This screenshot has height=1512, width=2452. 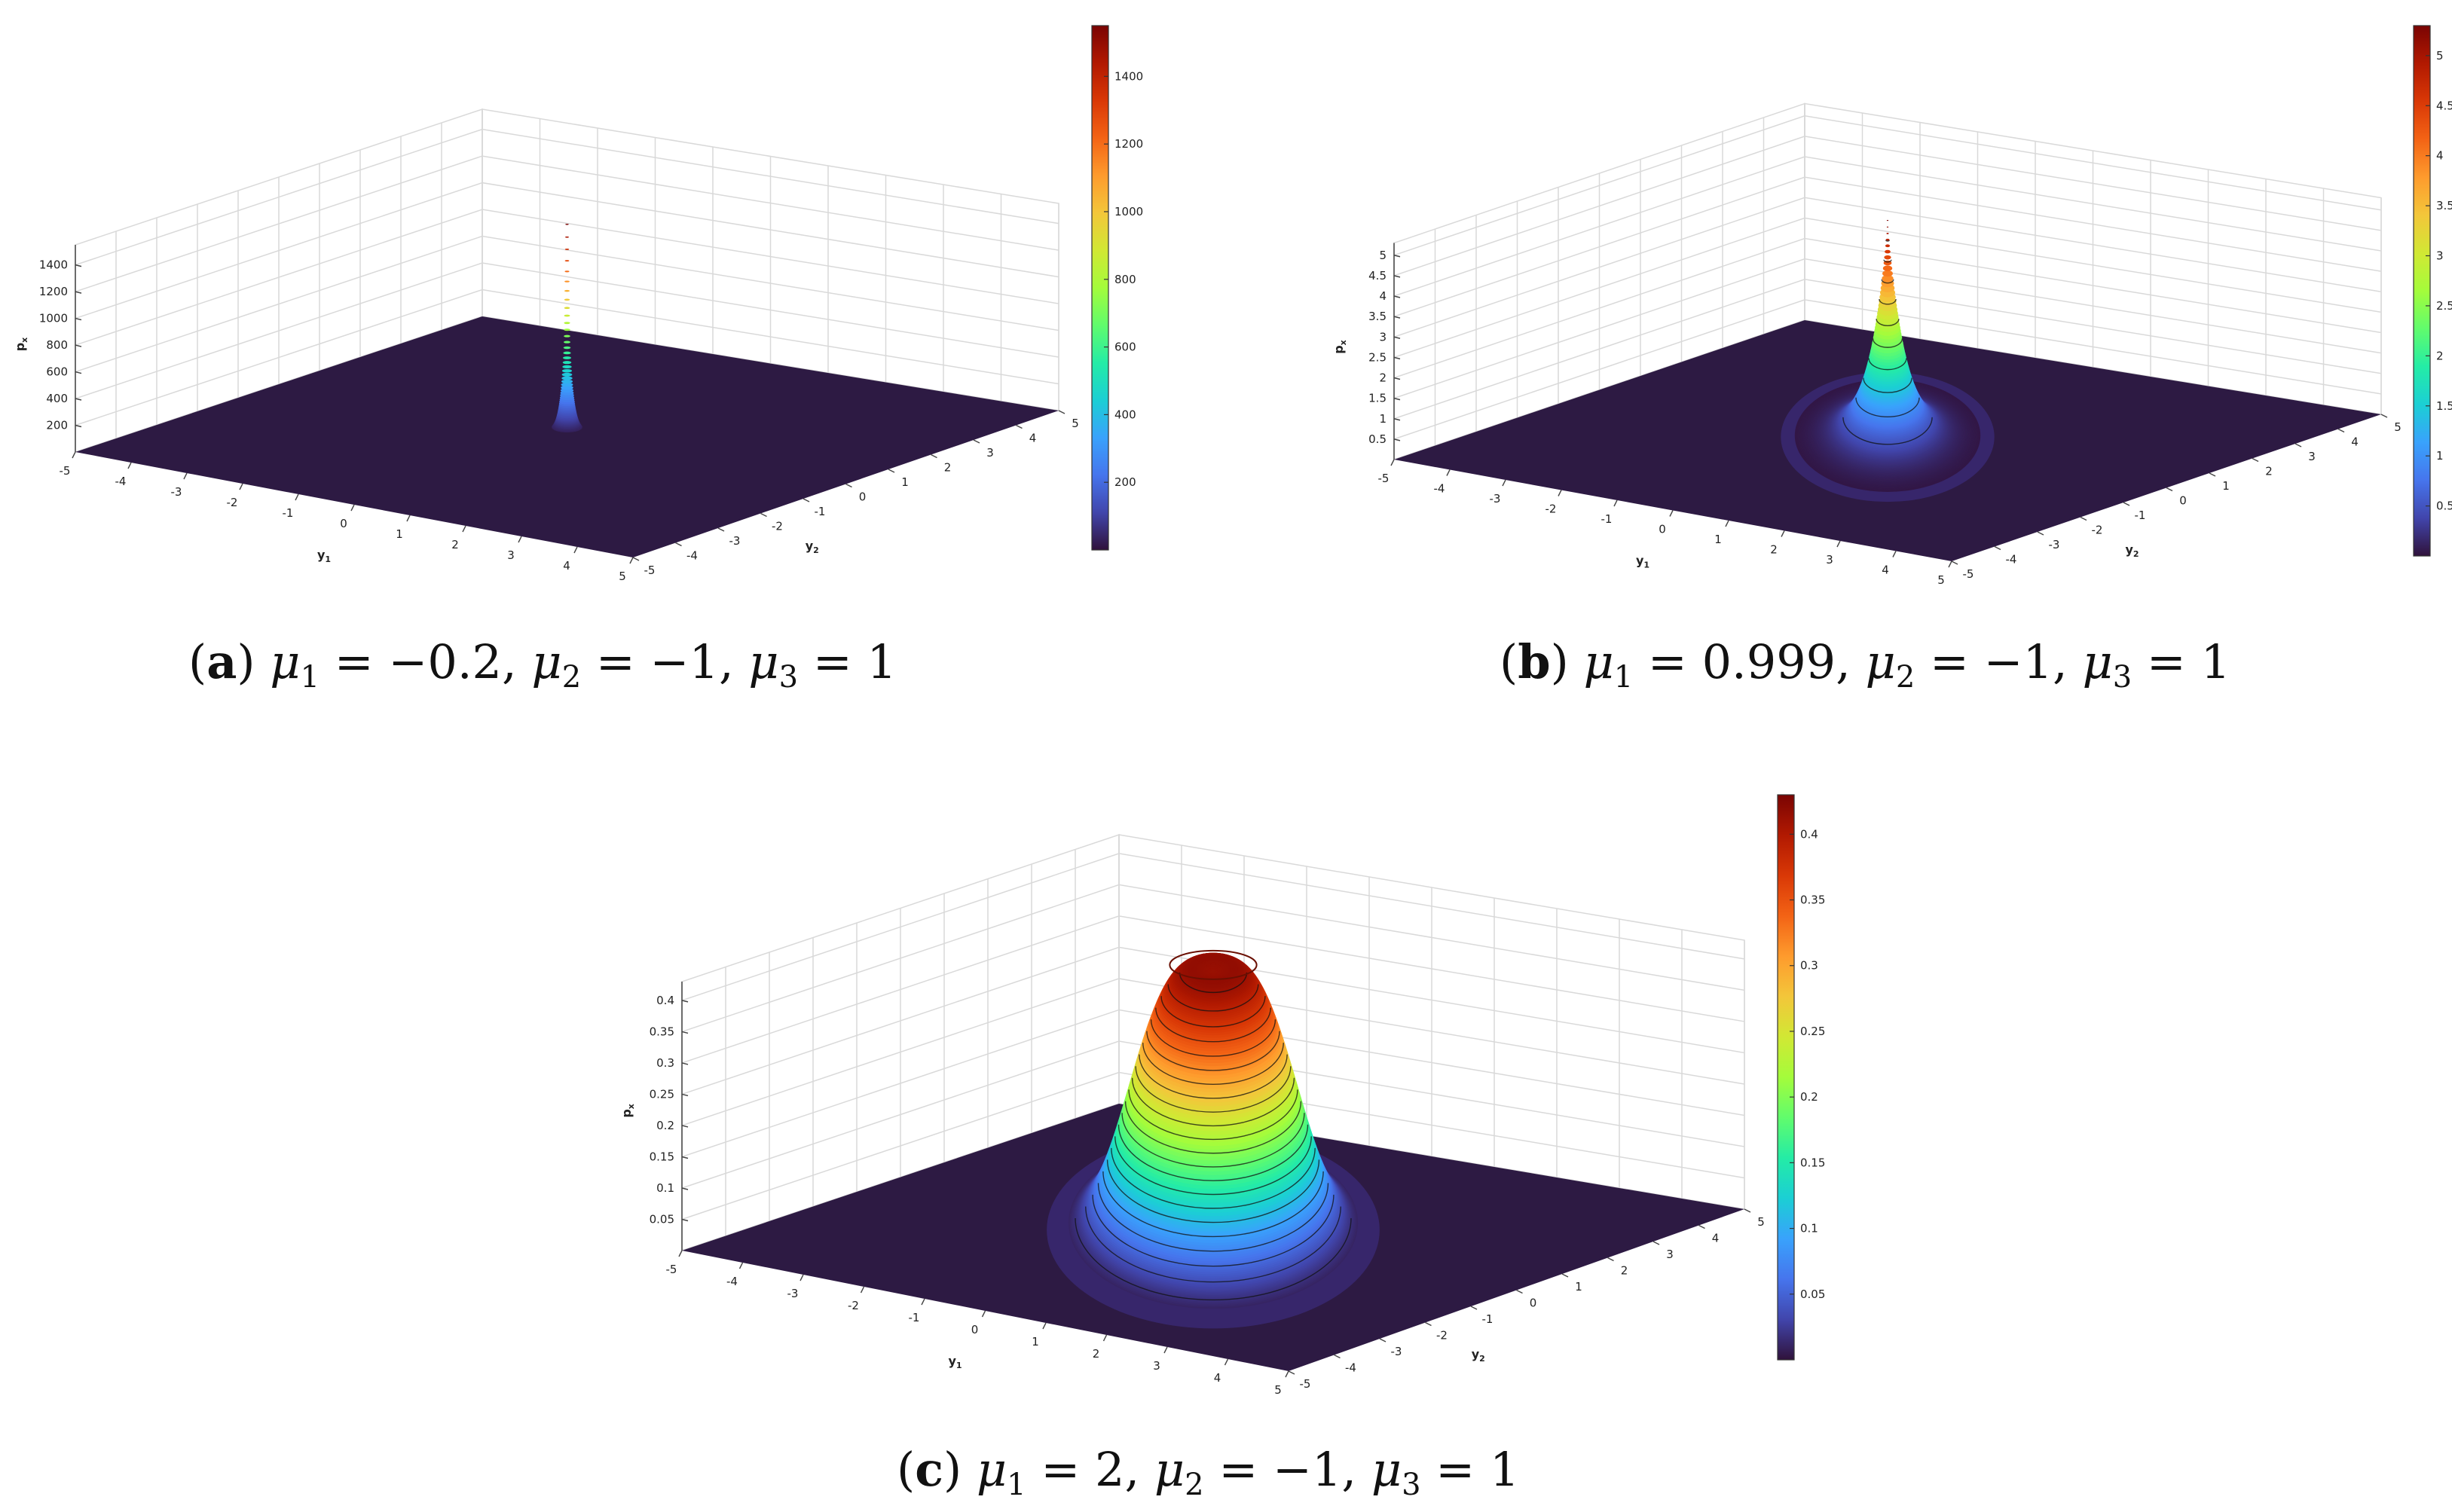 I want to click on caption-a-mu2: −1, so click(x=684, y=661).